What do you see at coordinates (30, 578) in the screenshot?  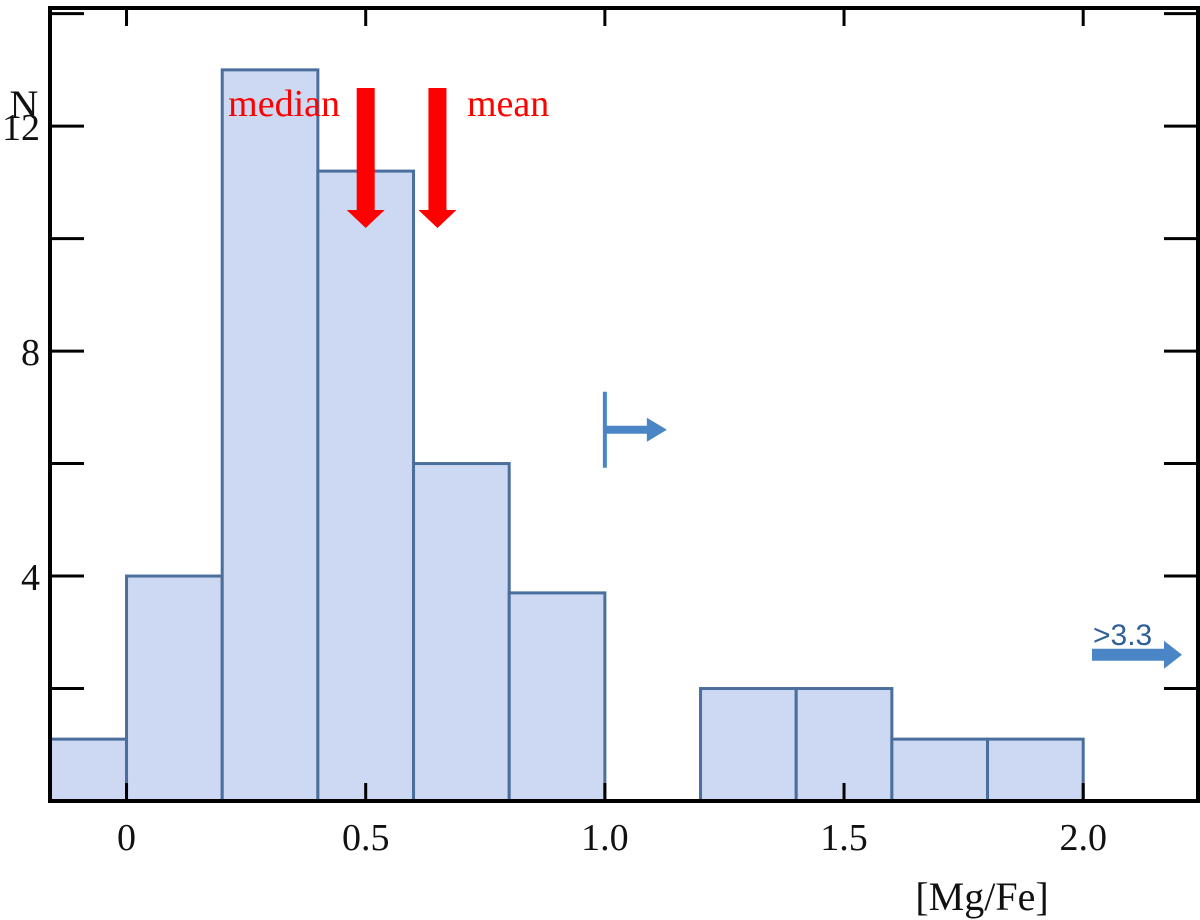 I see `y-tick-label-0: 4` at bounding box center [30, 578].